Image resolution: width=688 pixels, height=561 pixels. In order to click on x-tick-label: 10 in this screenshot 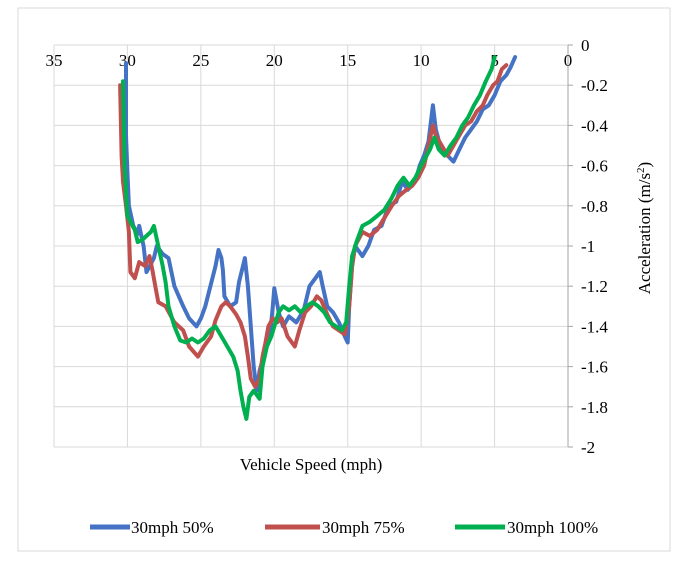, I will do `click(421, 60)`.